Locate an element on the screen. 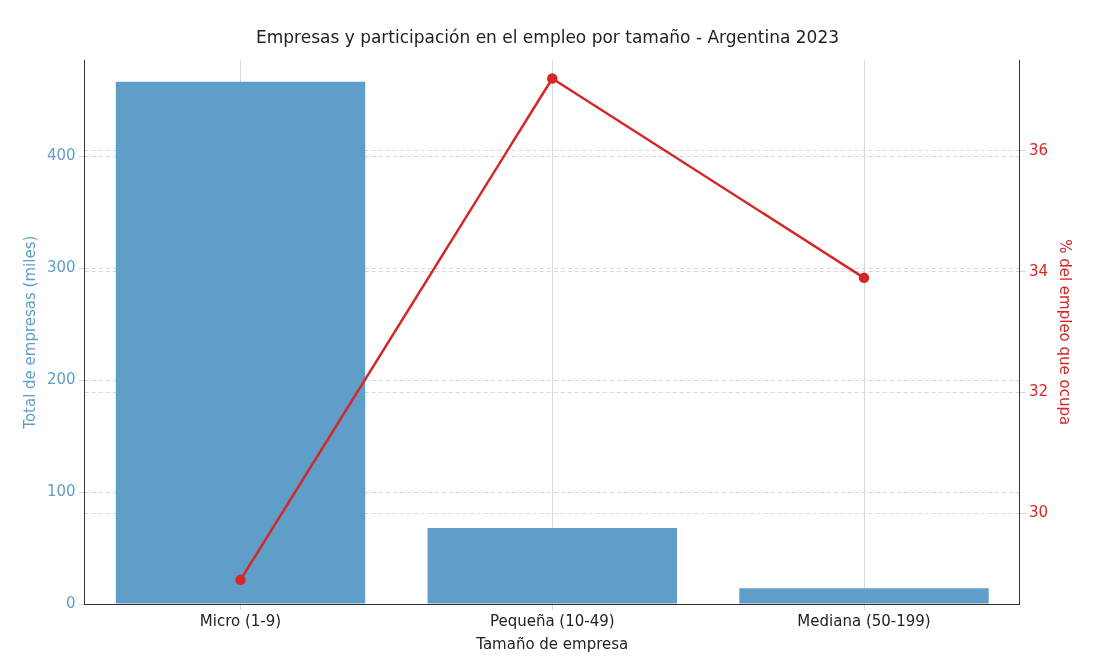  y-tick-label: 100 is located at coordinates (61, 491).